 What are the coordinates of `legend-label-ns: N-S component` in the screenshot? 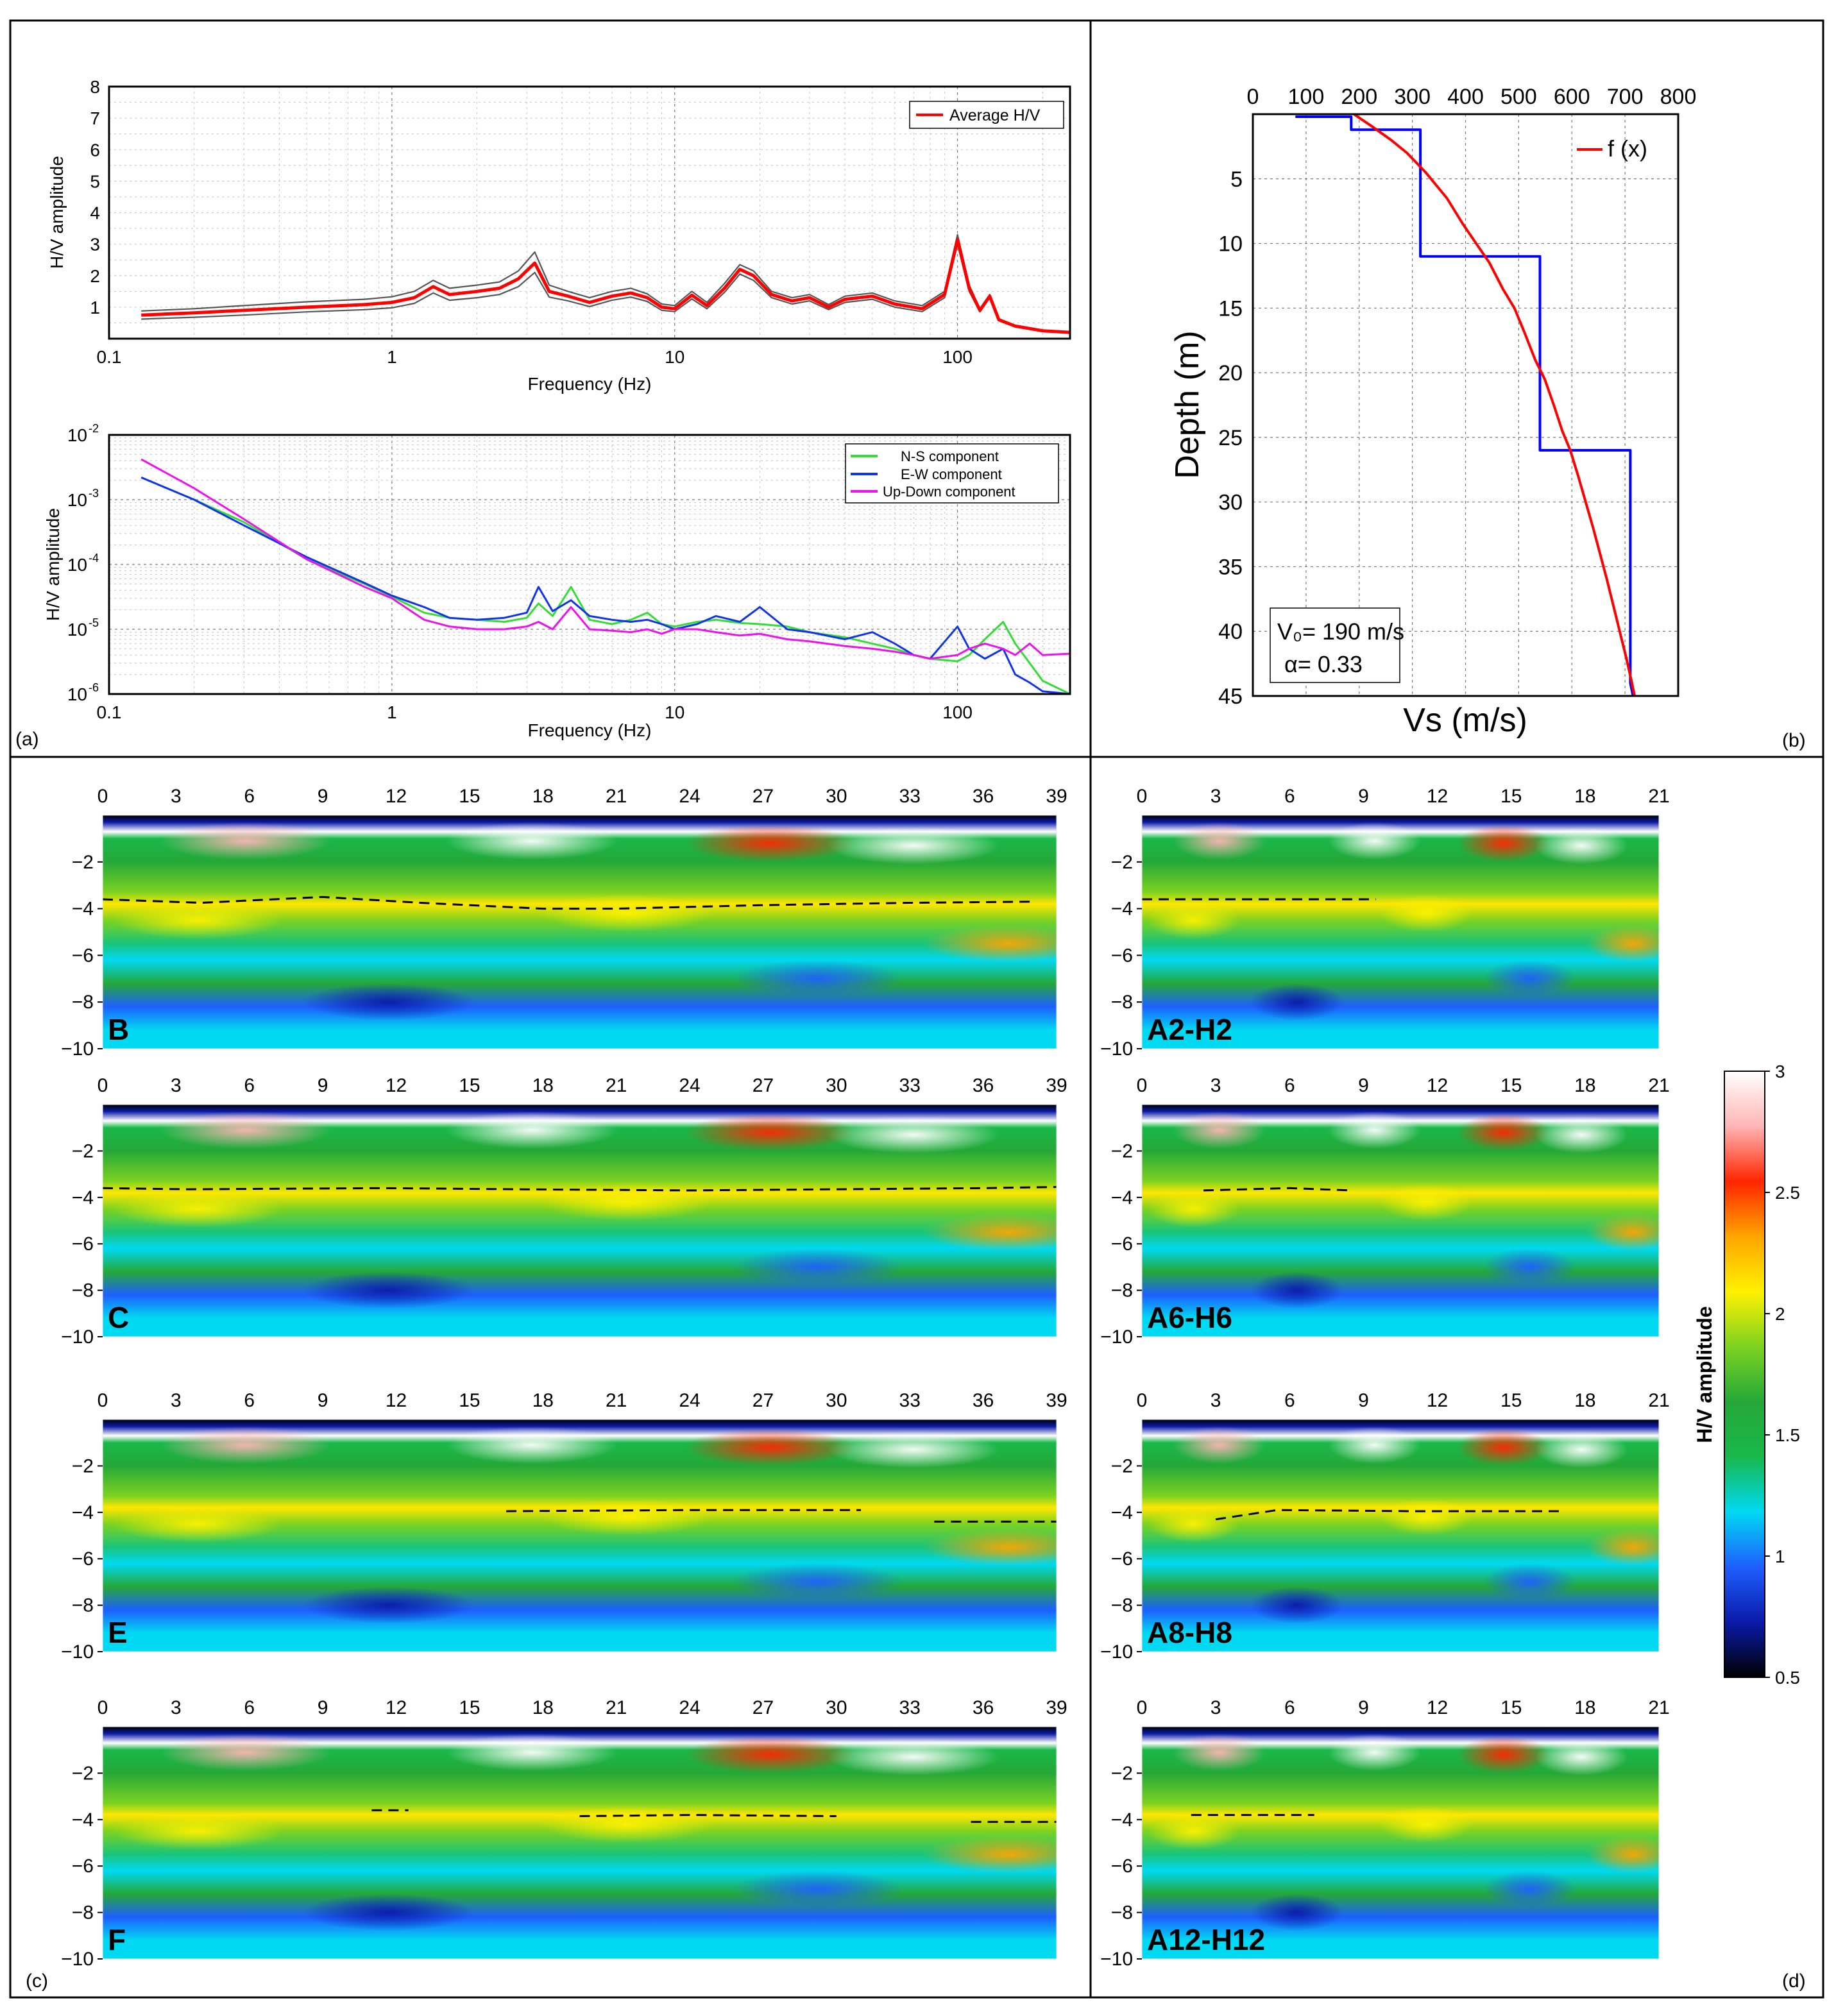 It's located at (950, 456).